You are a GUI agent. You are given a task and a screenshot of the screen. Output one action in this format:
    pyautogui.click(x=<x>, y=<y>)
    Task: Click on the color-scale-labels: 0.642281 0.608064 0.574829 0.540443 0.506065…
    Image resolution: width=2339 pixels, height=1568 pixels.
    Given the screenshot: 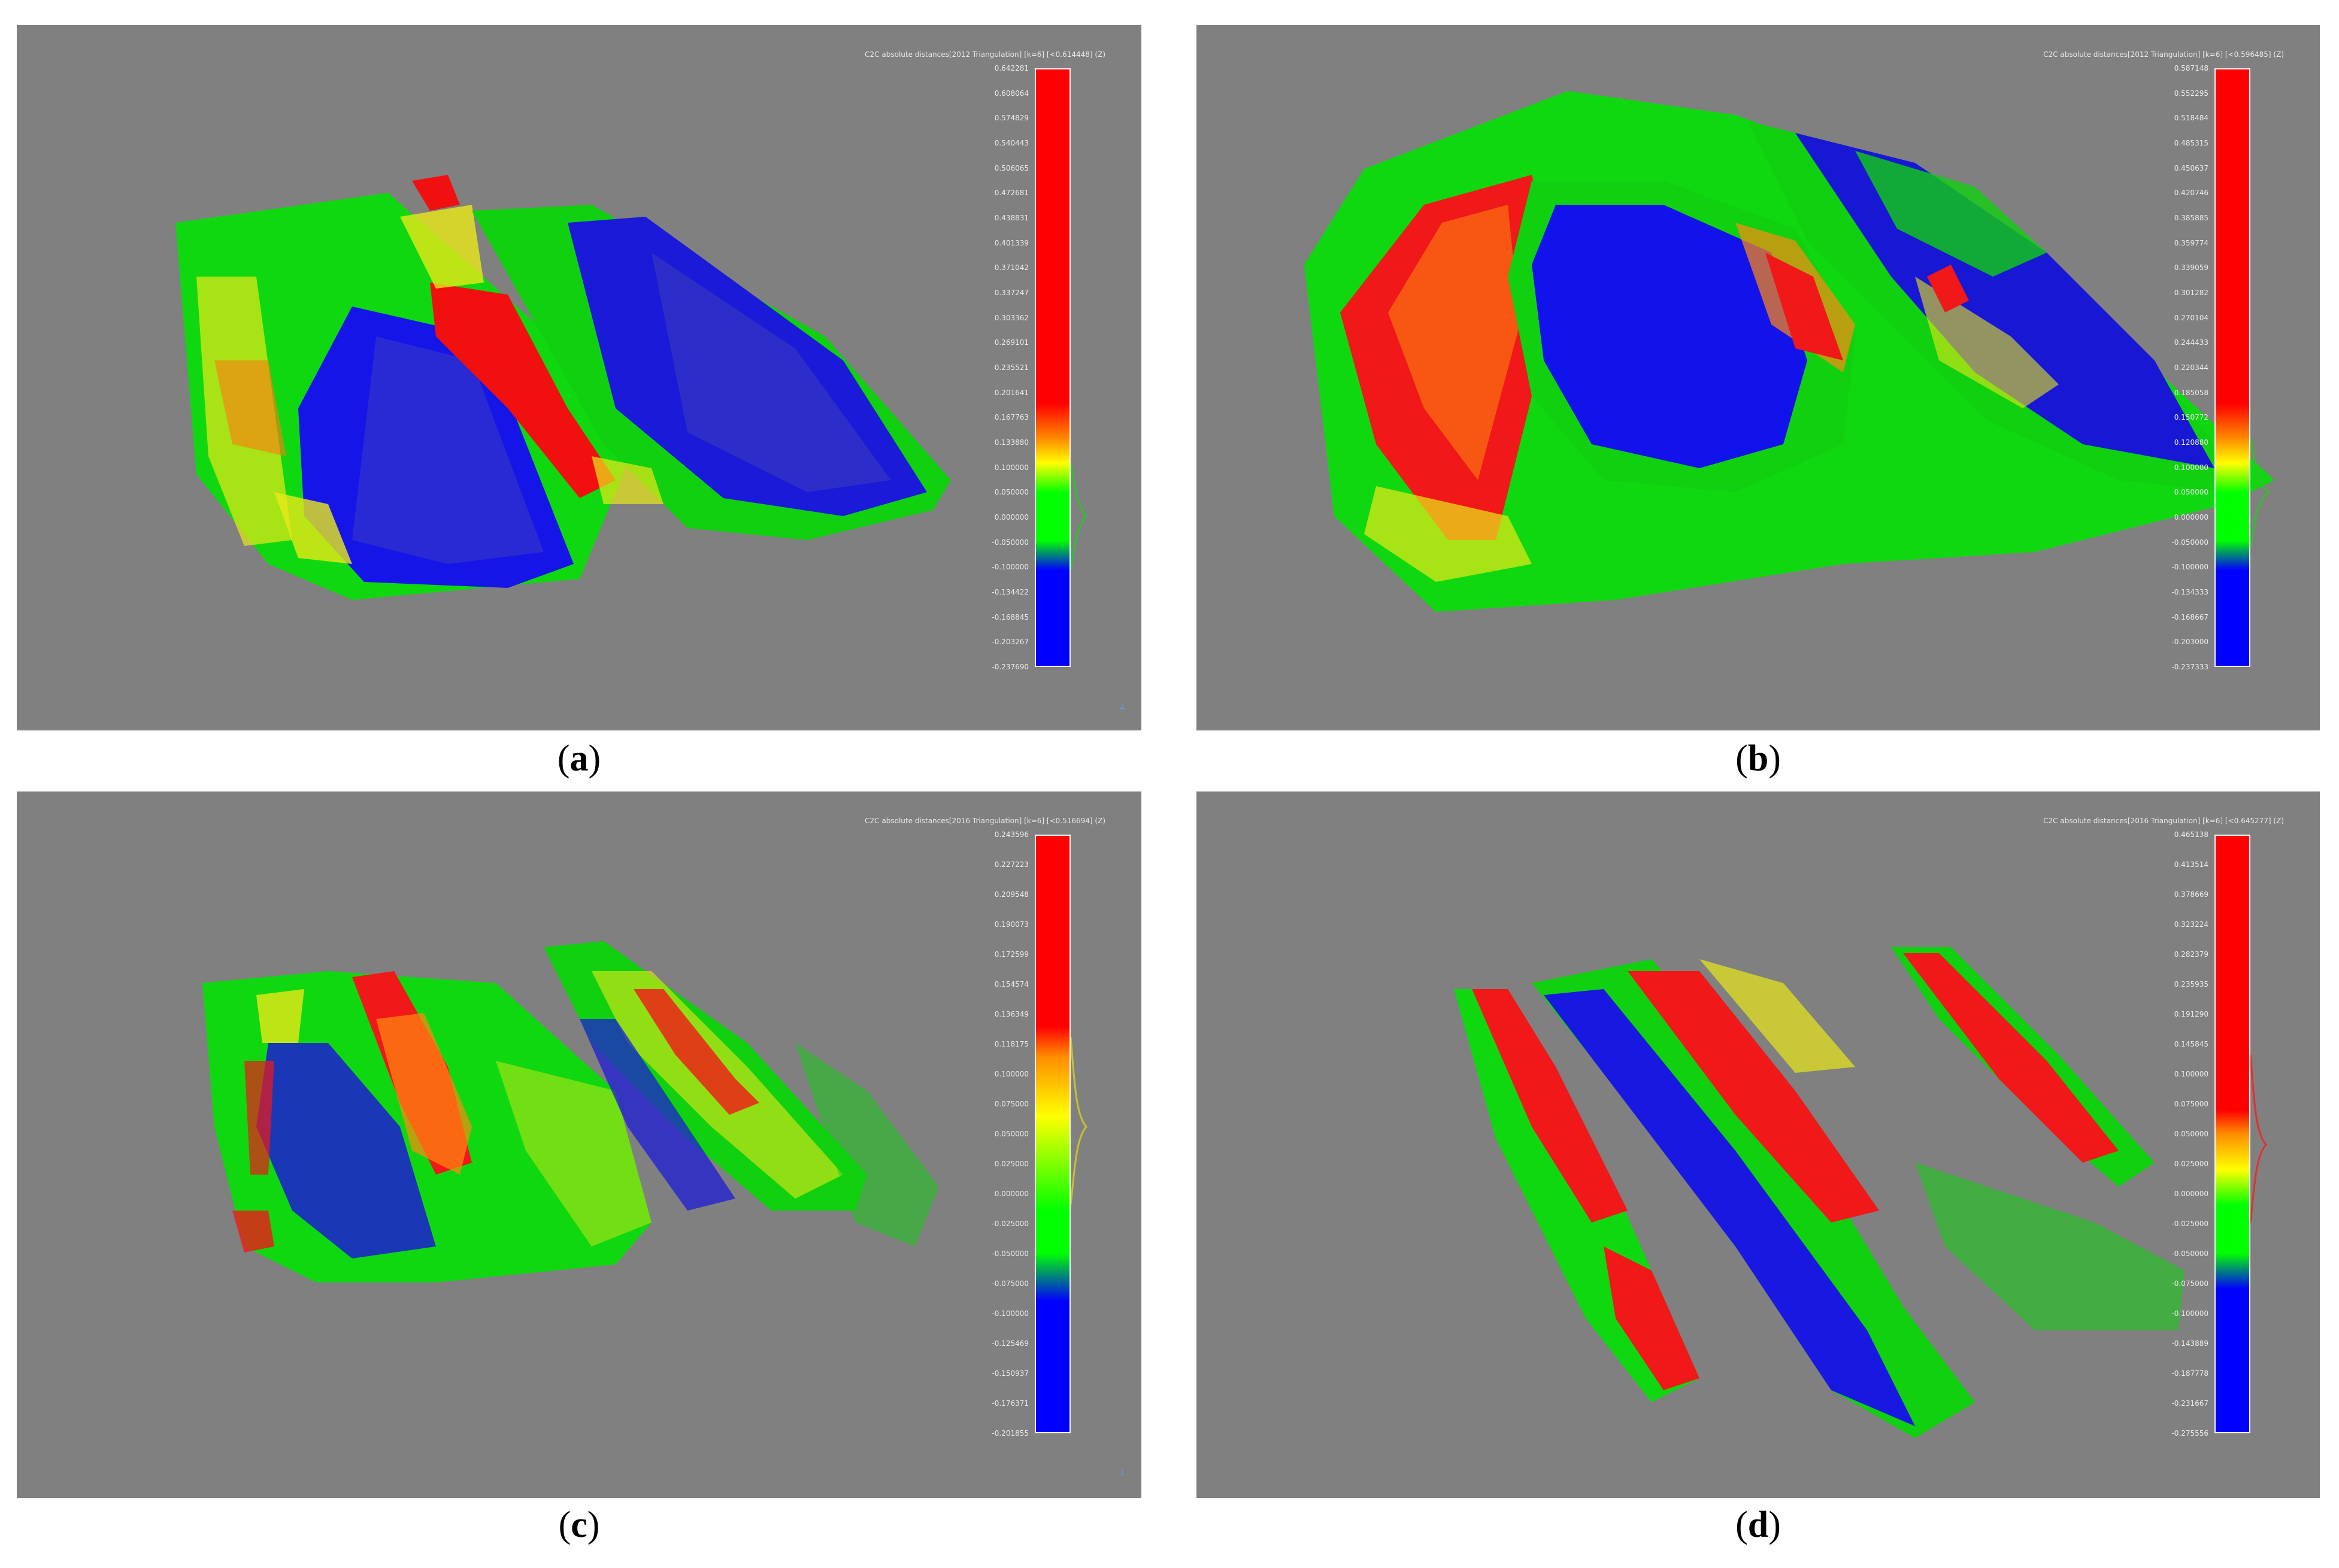 What is the action you would take?
    pyautogui.click(x=993, y=367)
    